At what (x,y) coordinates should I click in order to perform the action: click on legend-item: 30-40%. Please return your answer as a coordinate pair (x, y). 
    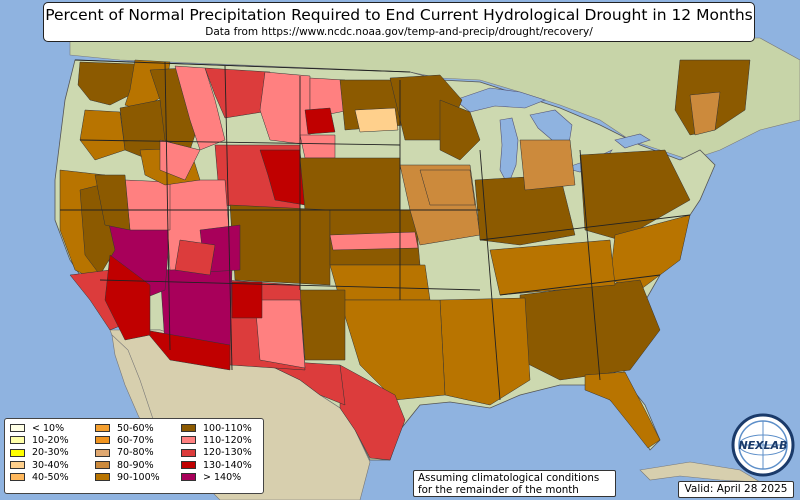
    Looking at the image, I should click on (39, 465).